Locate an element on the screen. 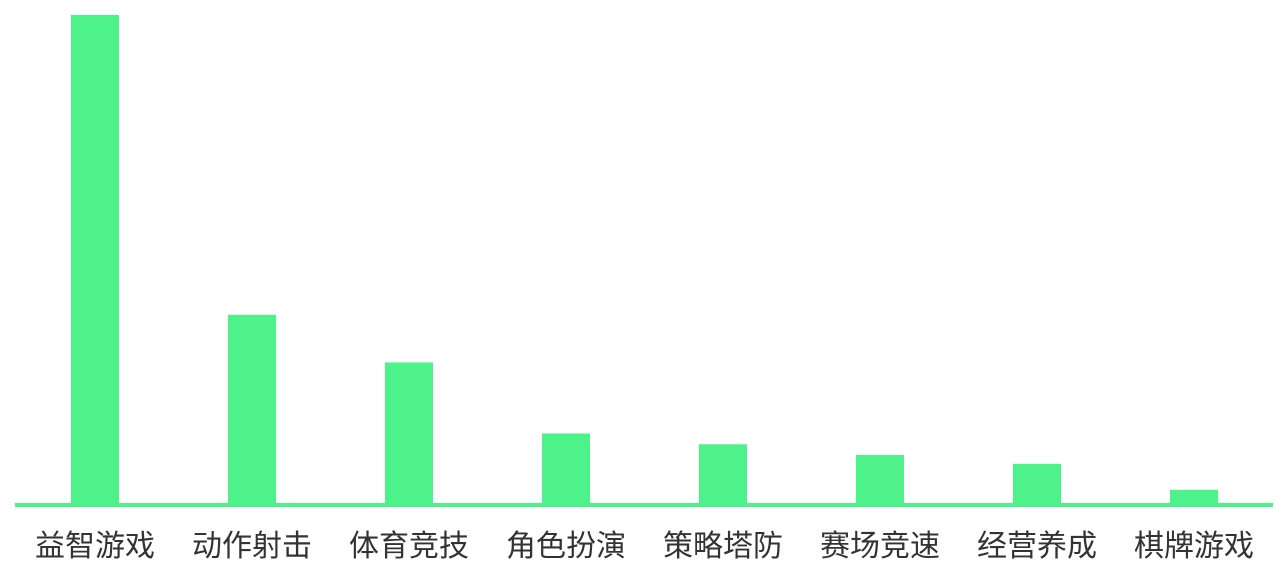  category-label-4: 角色扮演 is located at coordinates (566, 546).